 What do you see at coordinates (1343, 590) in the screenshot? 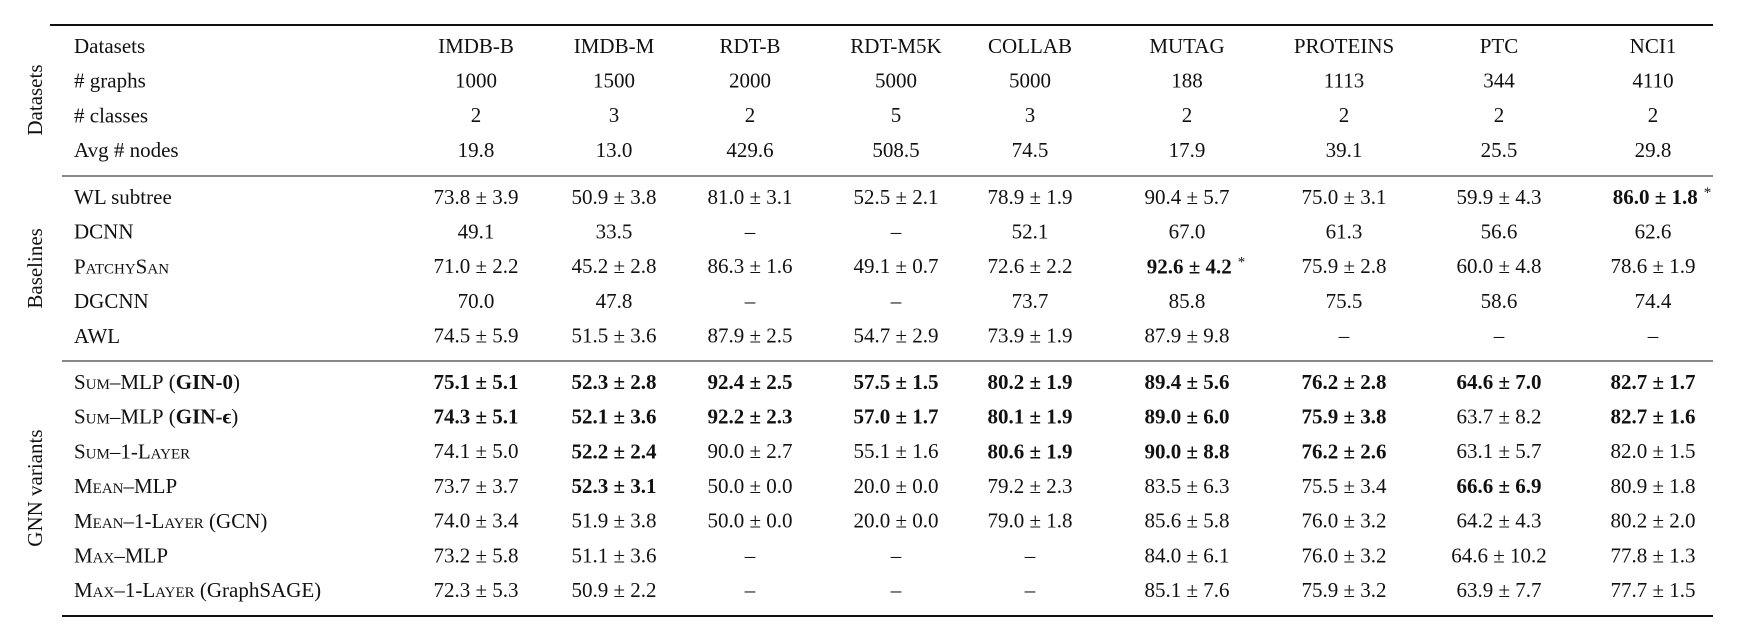
I see `cell: 75.9 ± 3.2` at bounding box center [1343, 590].